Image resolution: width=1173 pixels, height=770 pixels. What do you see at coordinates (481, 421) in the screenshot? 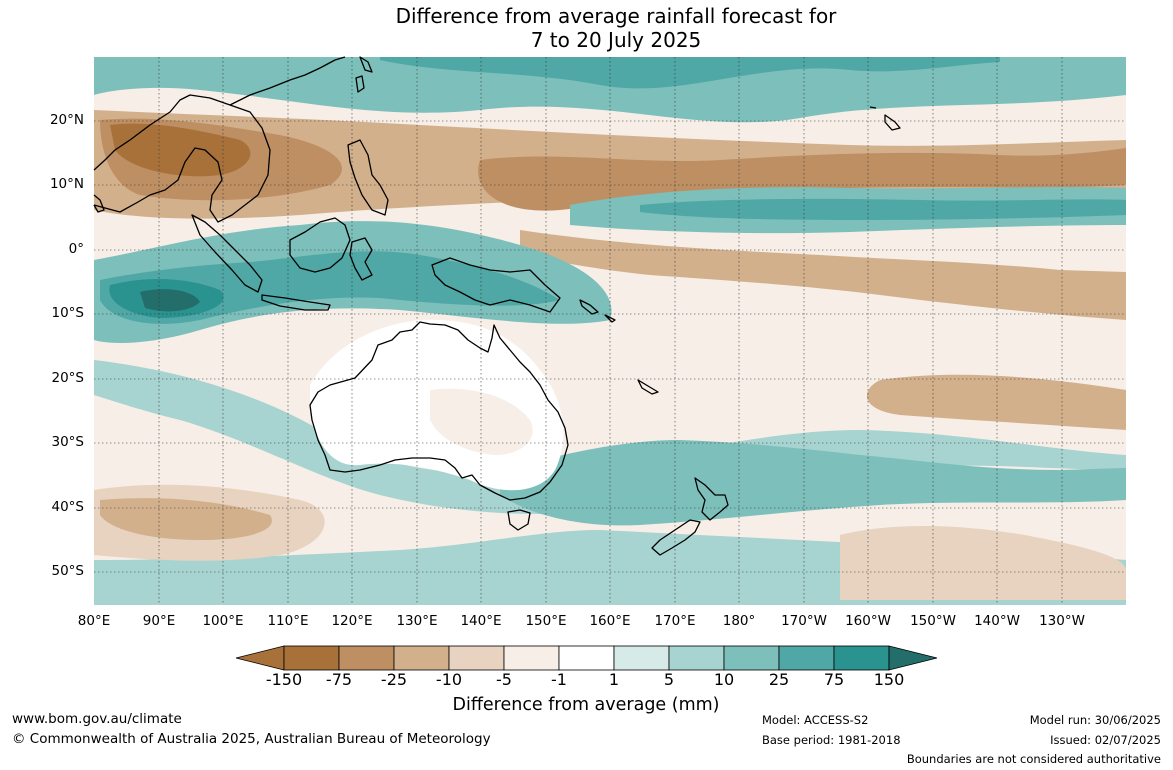
I see `australia-dry-patch` at bounding box center [481, 421].